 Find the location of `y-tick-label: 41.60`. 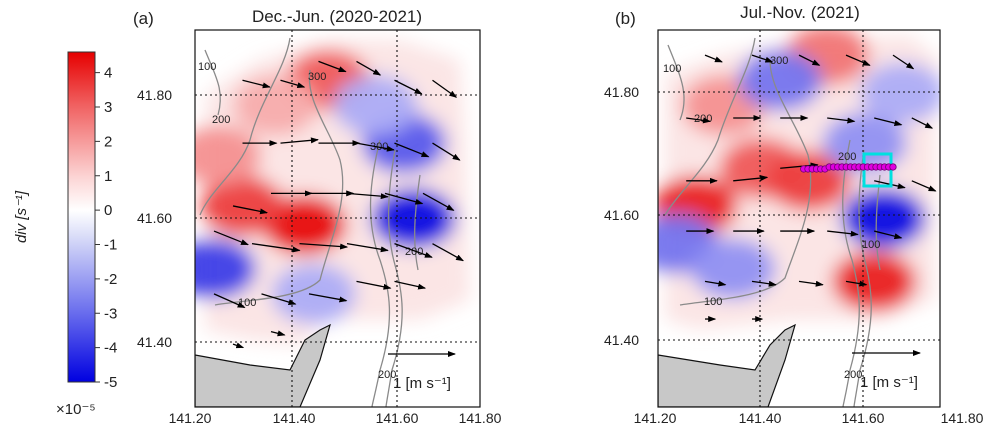

y-tick-label: 41.60 is located at coordinates (154, 218).